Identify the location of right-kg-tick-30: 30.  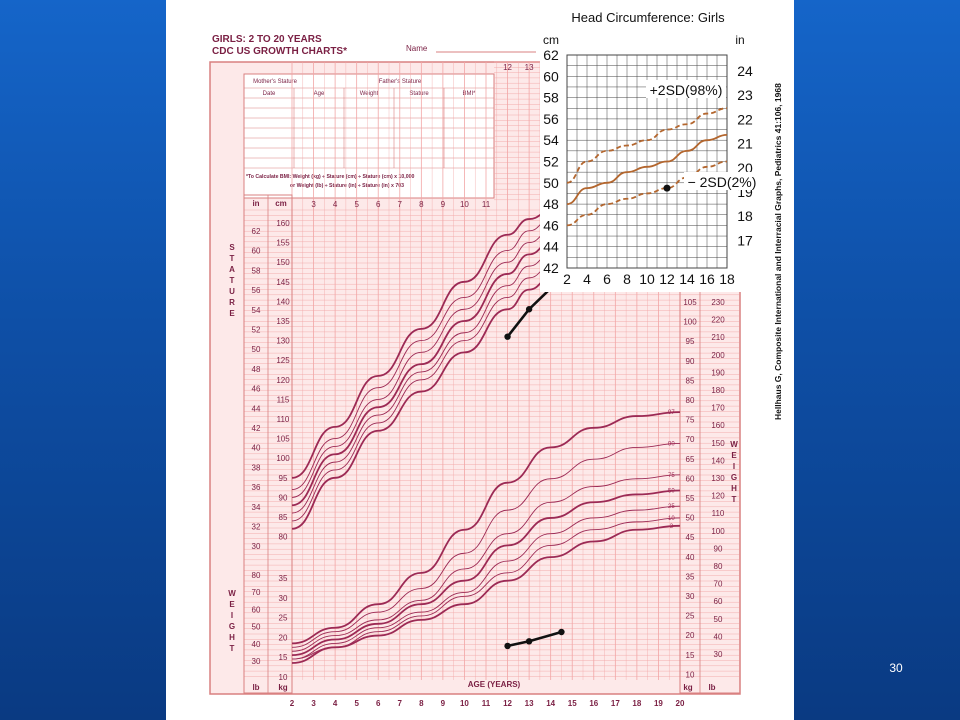
(690, 596).